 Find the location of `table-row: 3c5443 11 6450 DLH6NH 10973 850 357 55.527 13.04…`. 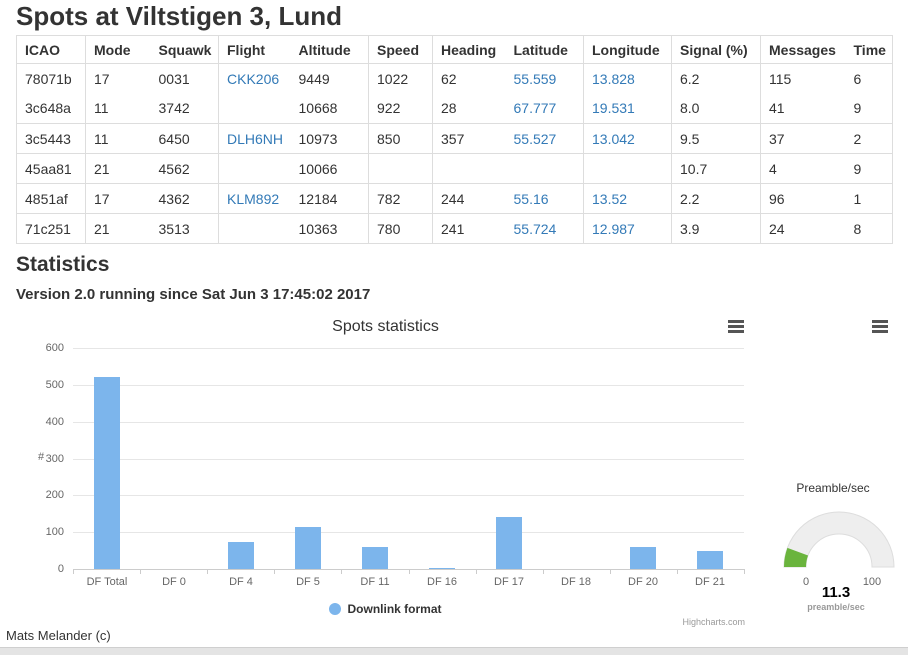

table-row: 3c5443 11 6450 DLH6NH 10973 850 357 55.527 13.04… is located at coordinates (454, 138).